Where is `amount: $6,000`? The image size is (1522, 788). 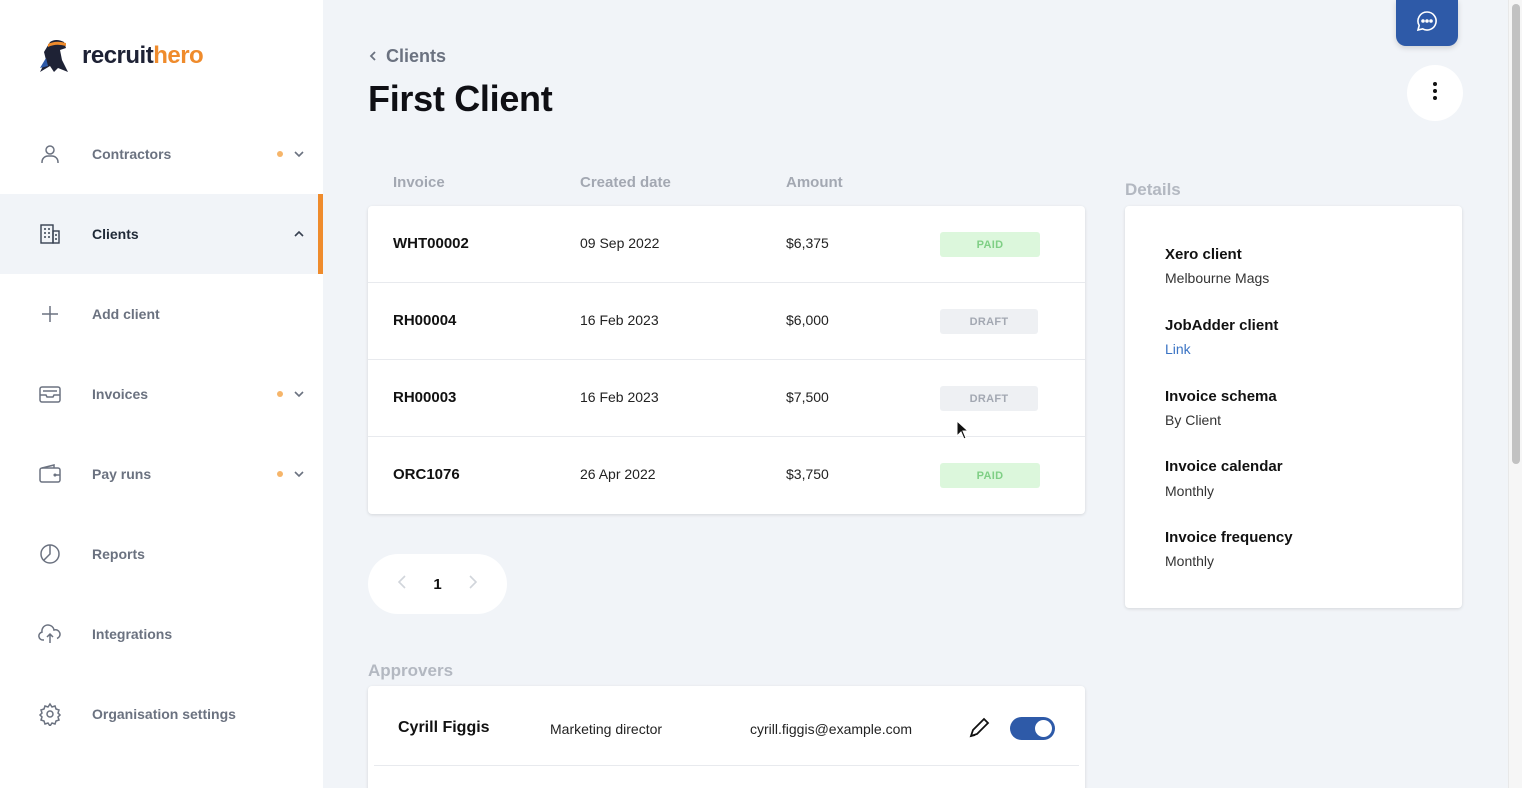
amount: $6,000 is located at coordinates (807, 320).